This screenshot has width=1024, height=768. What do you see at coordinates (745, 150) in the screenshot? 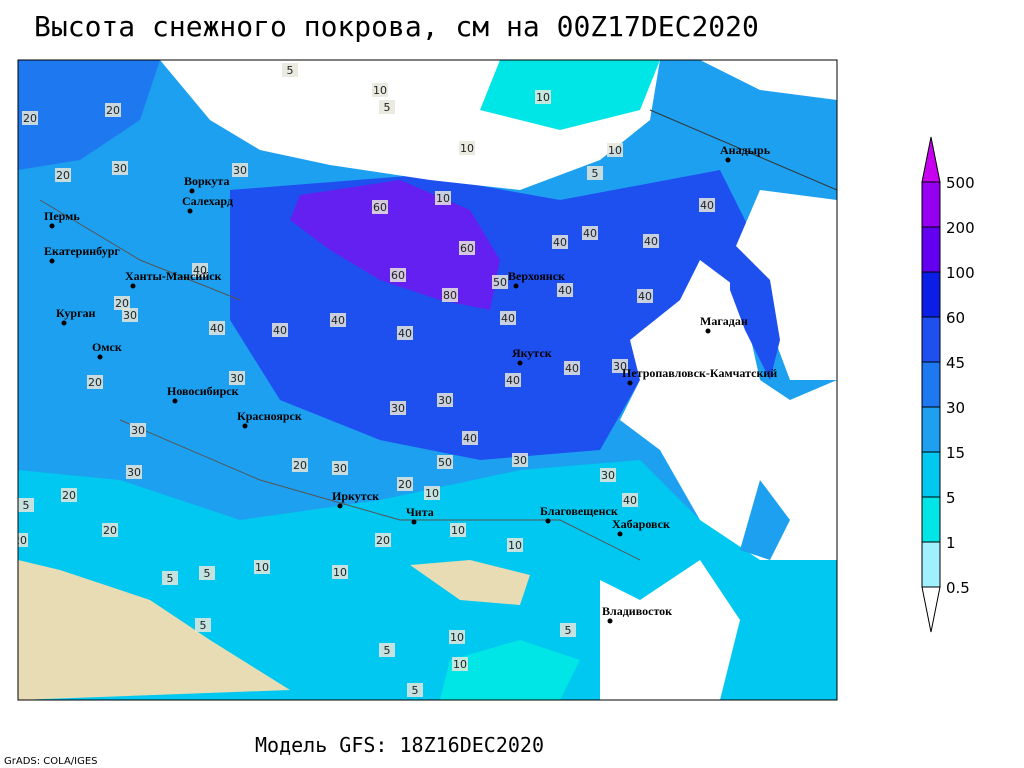
I see `city-label: Анадырь` at bounding box center [745, 150].